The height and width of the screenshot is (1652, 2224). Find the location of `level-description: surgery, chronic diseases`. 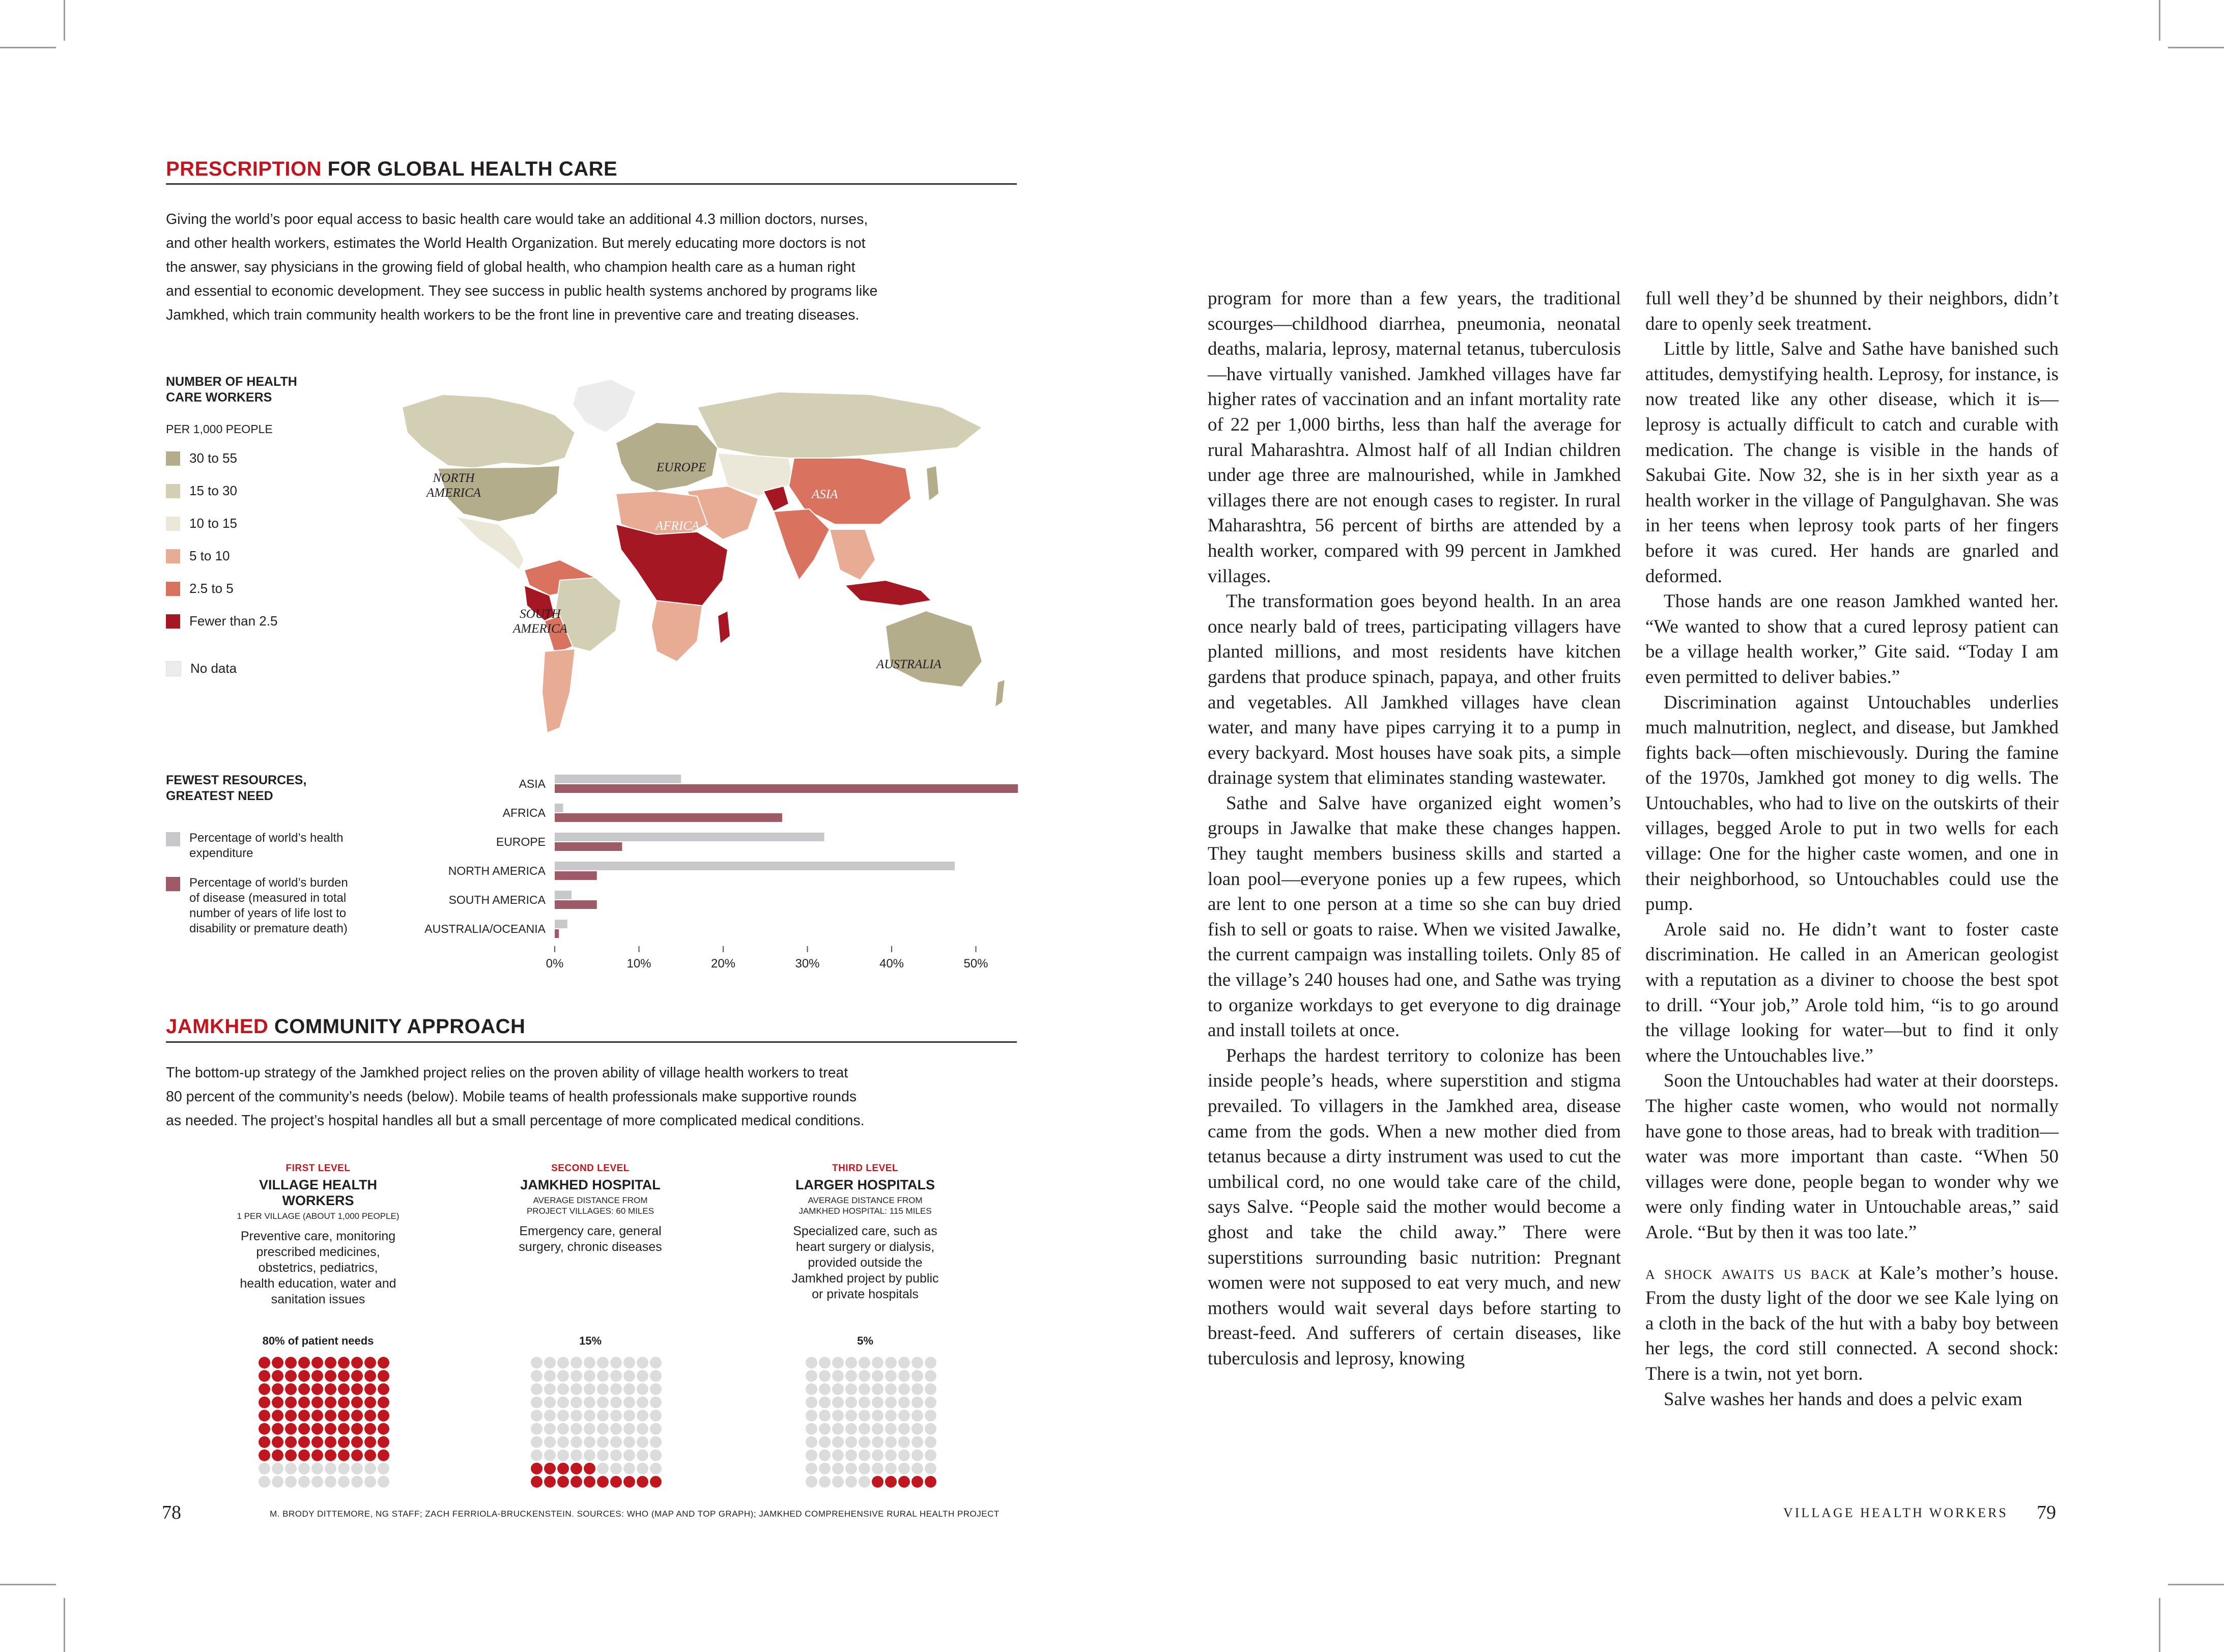

level-description: surgery, chronic diseases is located at coordinates (590, 1247).